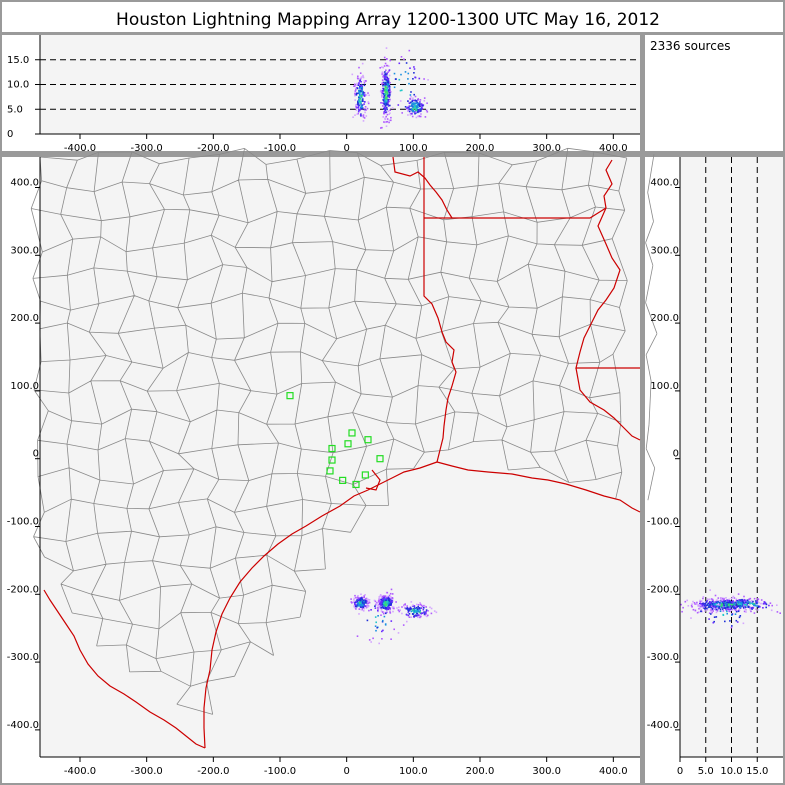 The height and width of the screenshot is (785, 785). I want to click on altitude-x-tick-label: -100.0, so click(280, 148).